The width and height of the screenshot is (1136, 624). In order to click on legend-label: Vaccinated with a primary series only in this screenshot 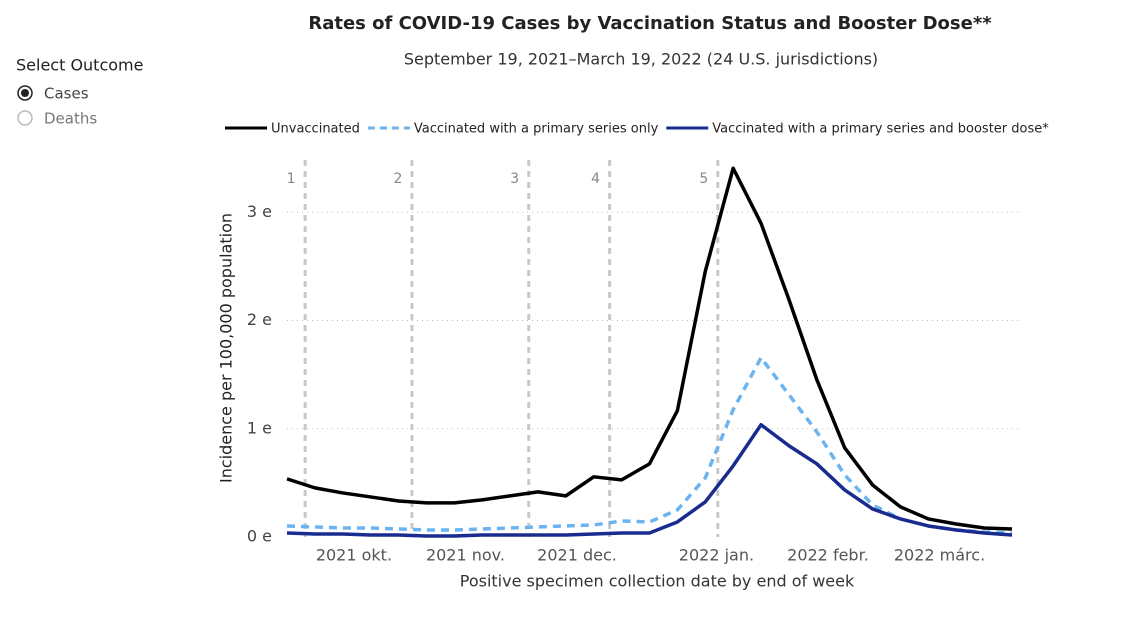, I will do `click(536, 129)`.